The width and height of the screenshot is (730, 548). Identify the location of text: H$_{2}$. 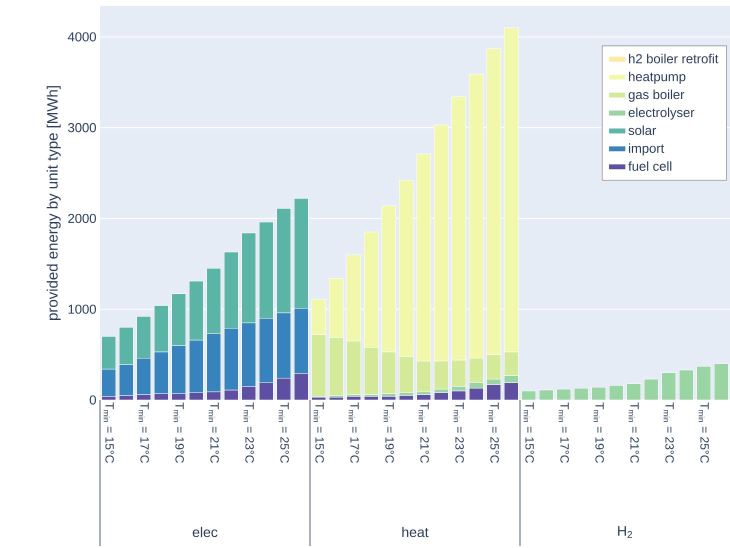
(625, 532).